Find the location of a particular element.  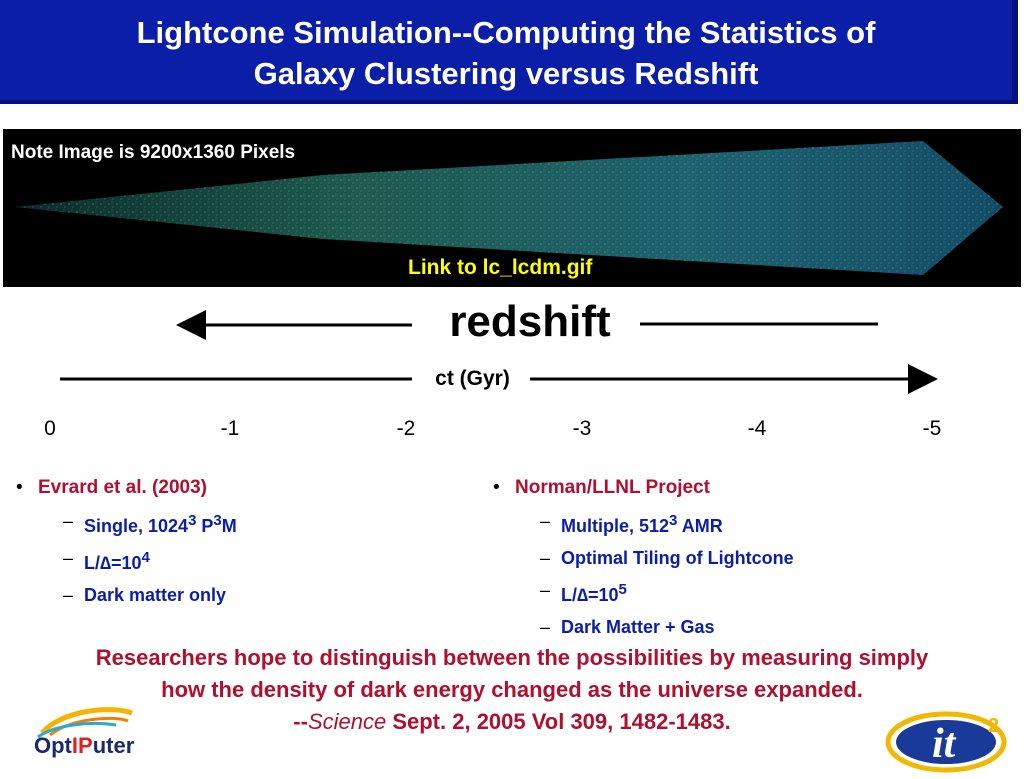

image-size-note: Note Image is 9200x1360 Pixels is located at coordinates (153, 152).